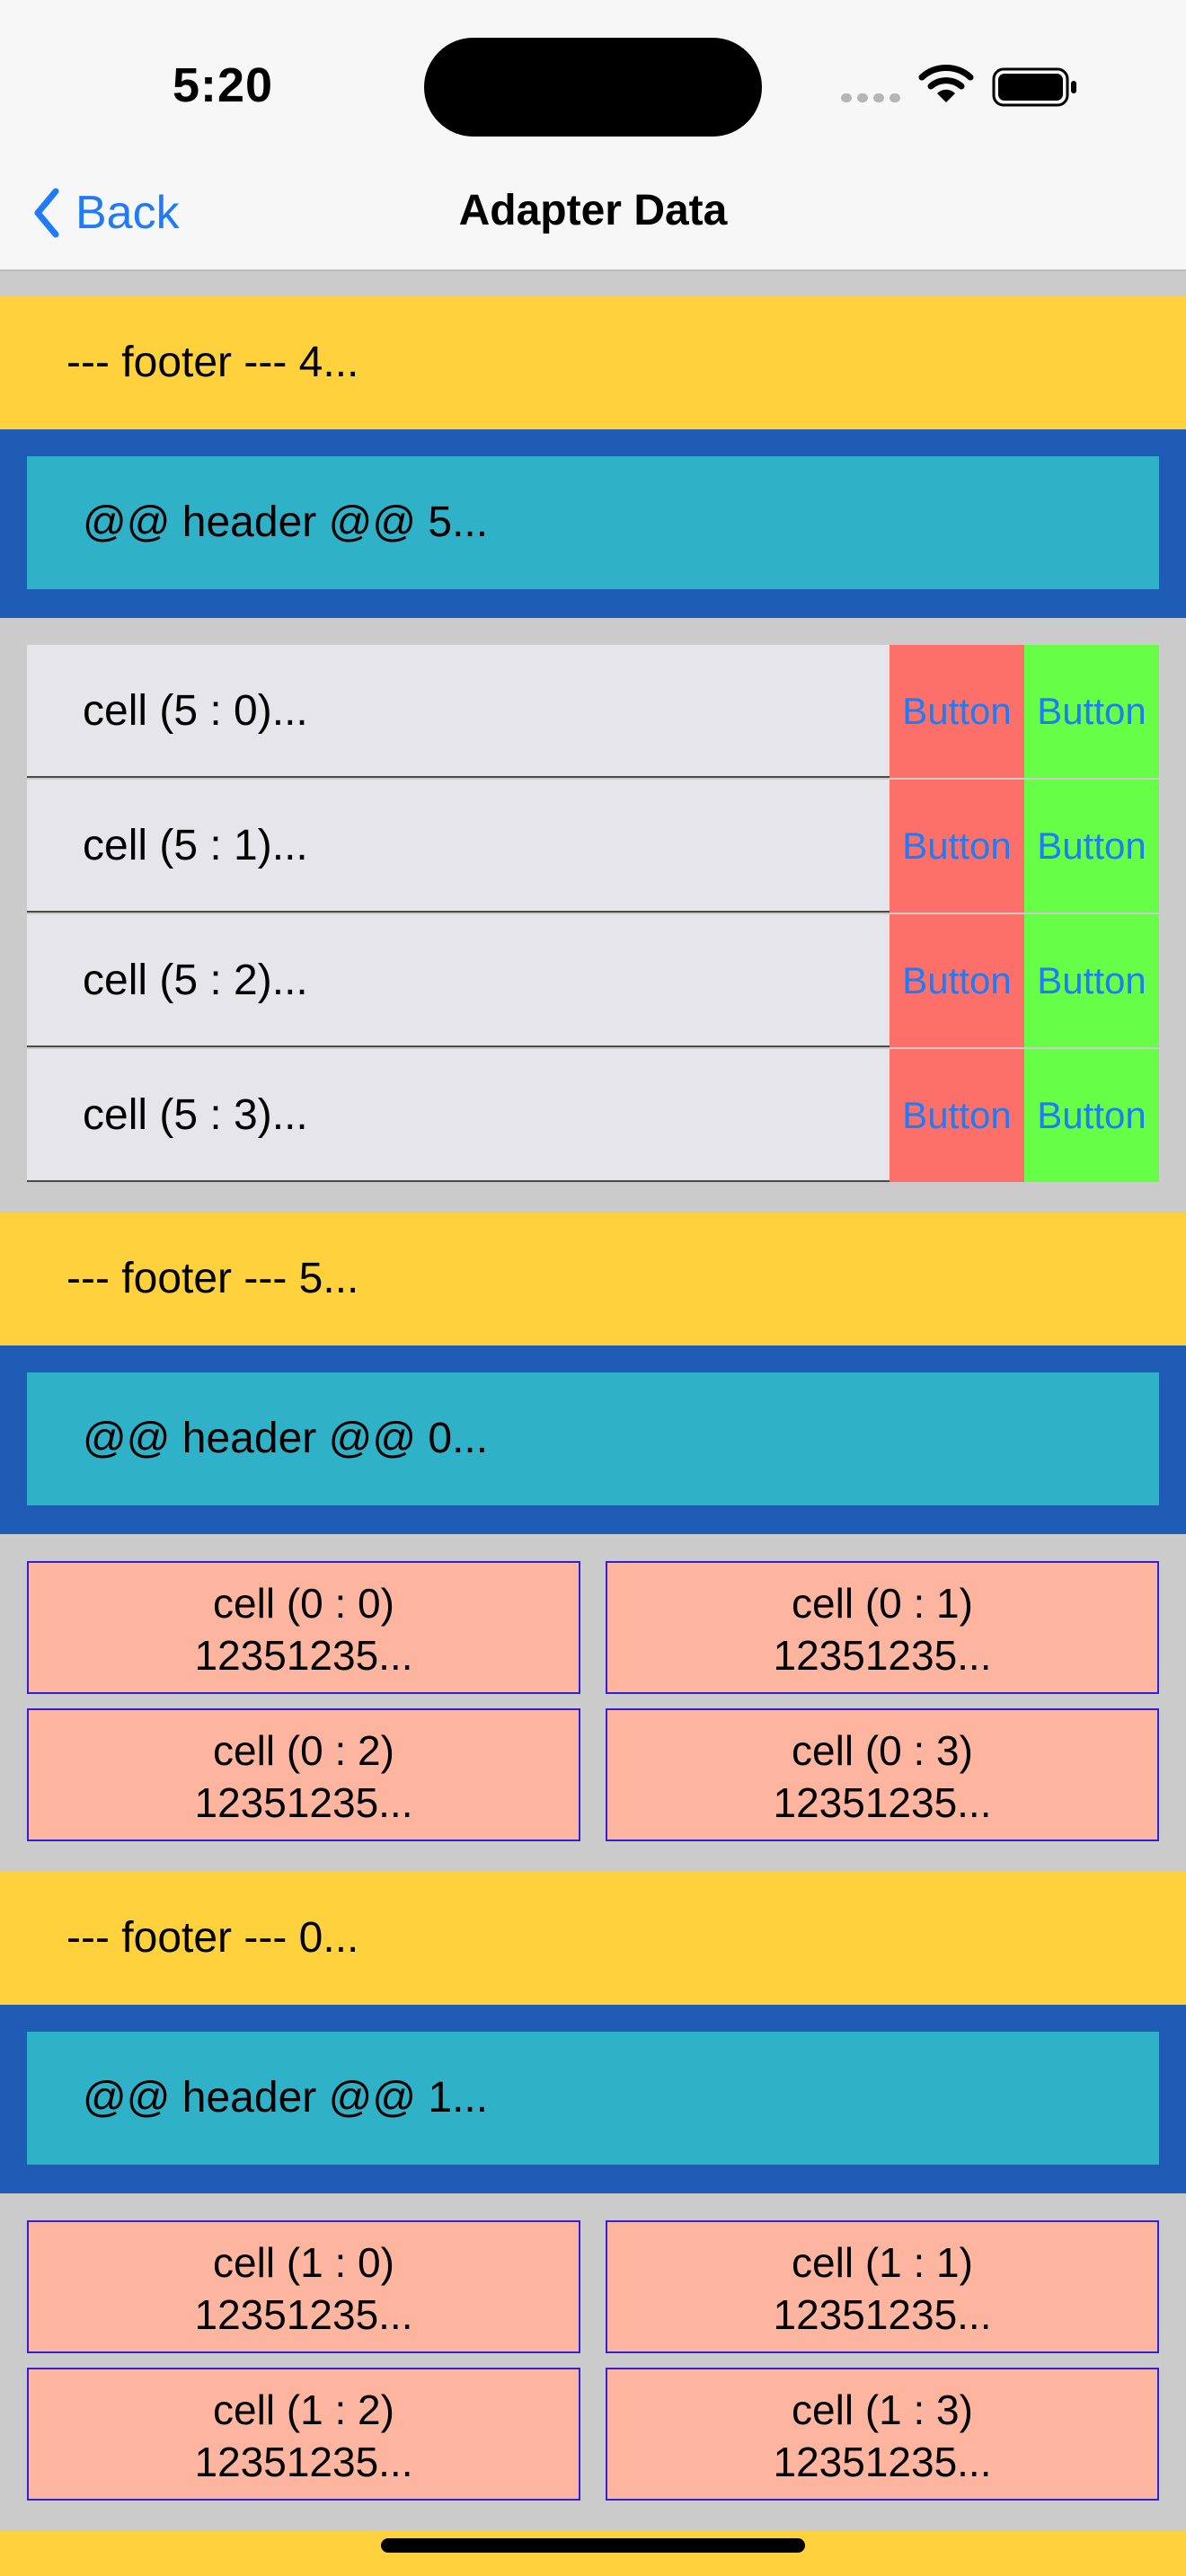  I want to click on grid-cell-title: cell (0 : 2), so click(303, 1750).